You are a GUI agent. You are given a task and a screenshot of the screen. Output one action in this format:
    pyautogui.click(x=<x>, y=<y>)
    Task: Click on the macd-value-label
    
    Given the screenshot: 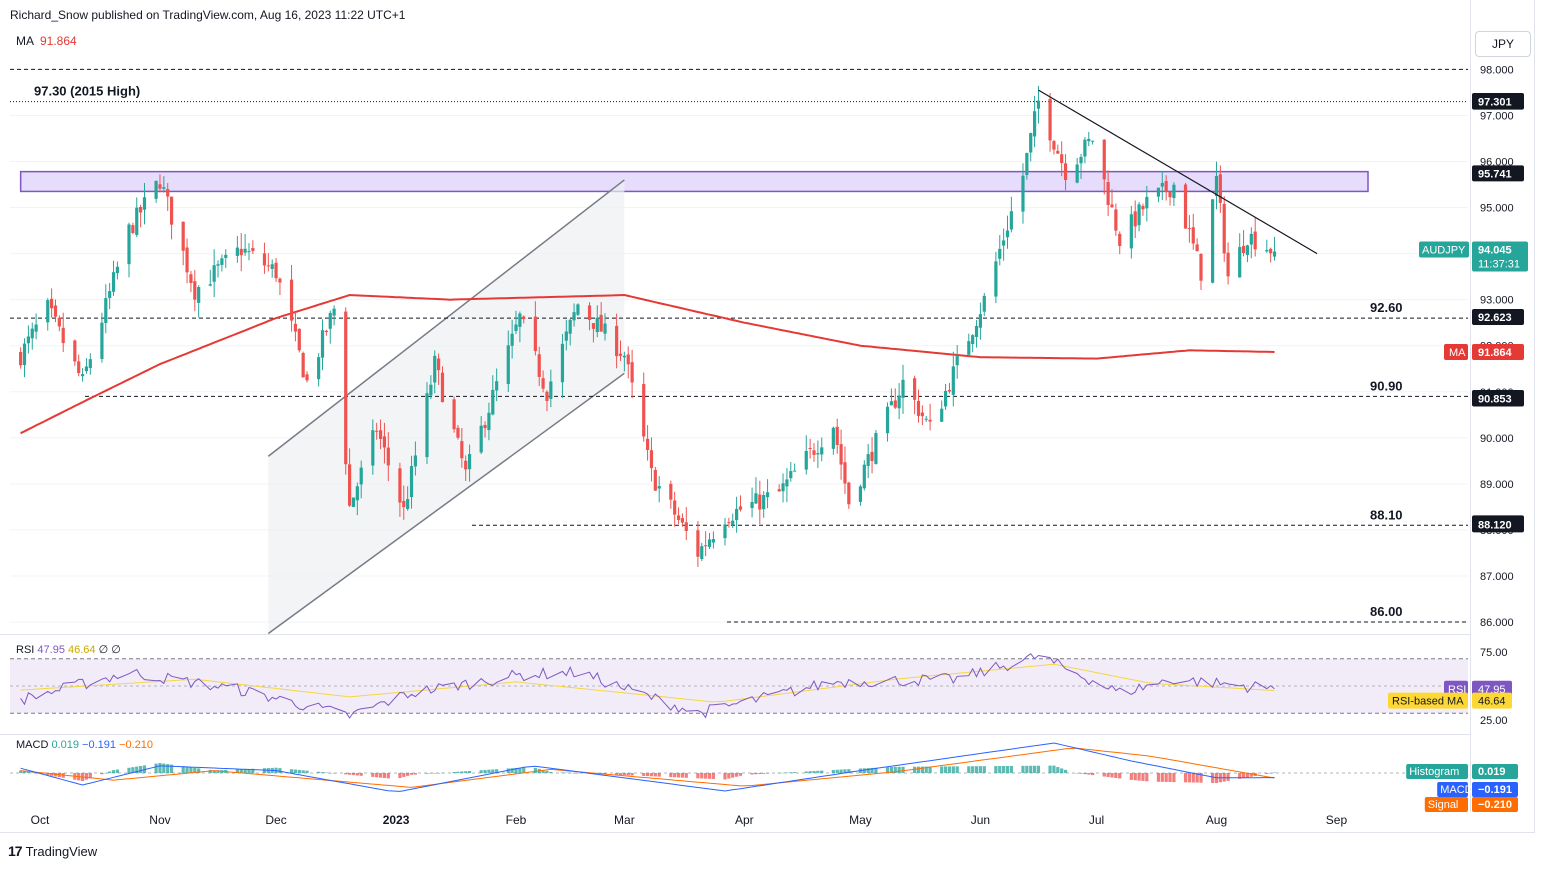 What is the action you would take?
    pyautogui.click(x=1495, y=804)
    